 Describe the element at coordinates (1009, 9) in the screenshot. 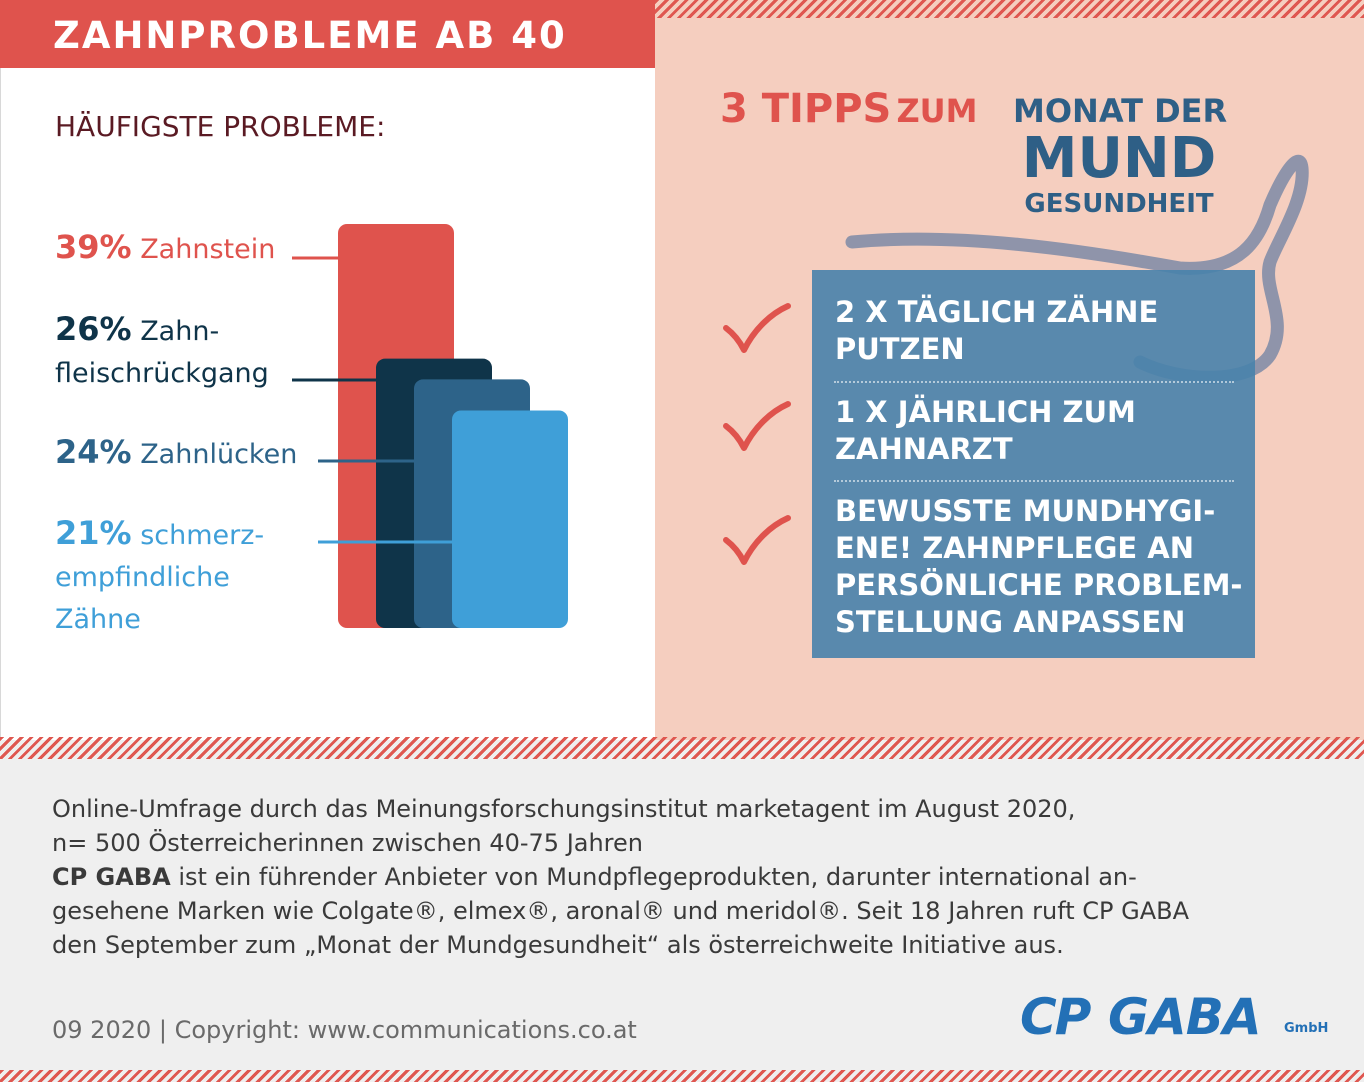

I see `decorative-stripe-top` at that location.